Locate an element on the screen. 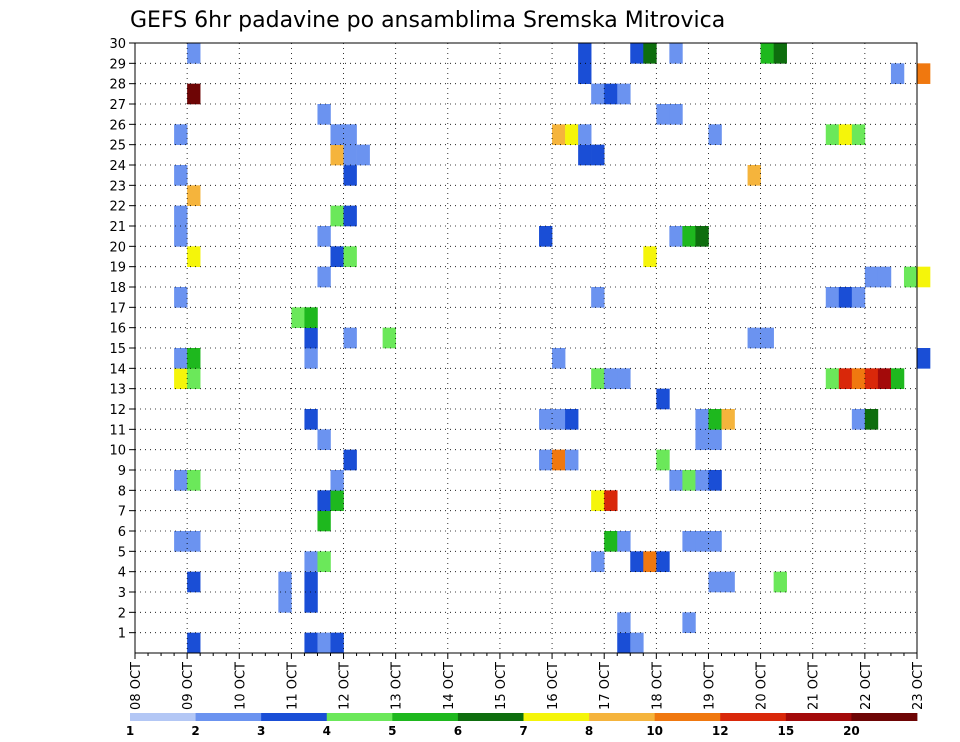 The width and height of the screenshot is (960, 742). colorbar-label: 1 is located at coordinates (130, 731).